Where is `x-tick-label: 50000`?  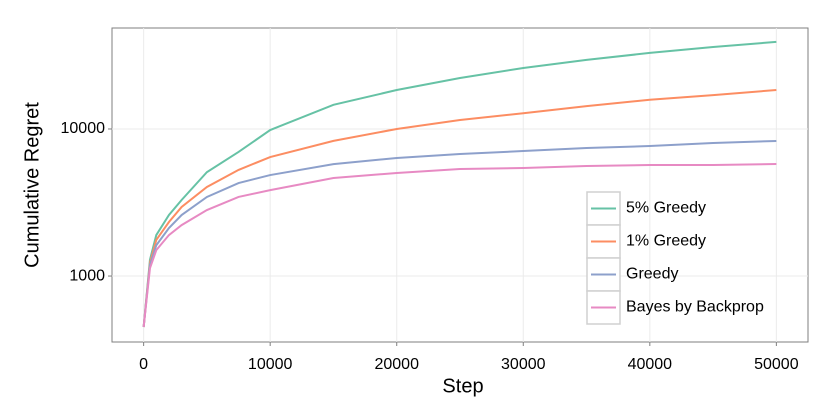
x-tick-label: 50000 is located at coordinates (776, 364).